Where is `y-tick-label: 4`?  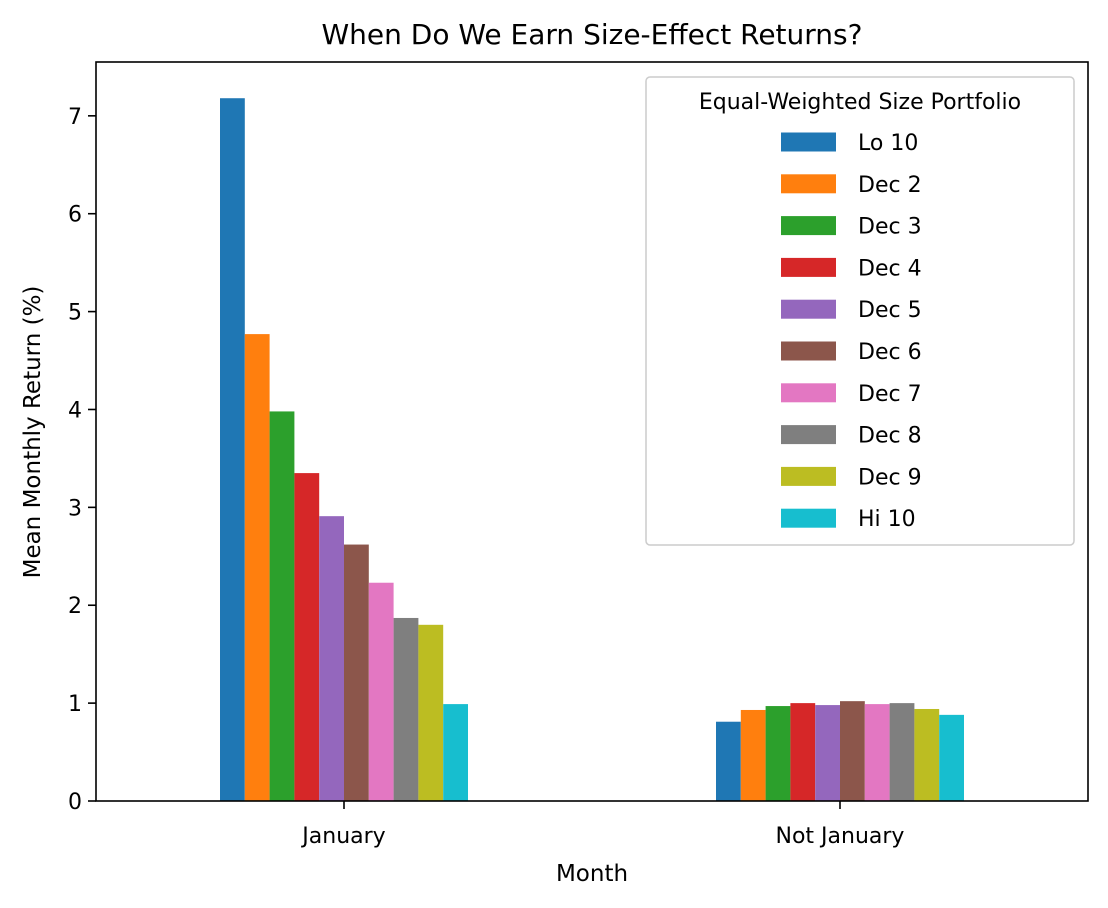
y-tick-label: 4 is located at coordinates (75, 410).